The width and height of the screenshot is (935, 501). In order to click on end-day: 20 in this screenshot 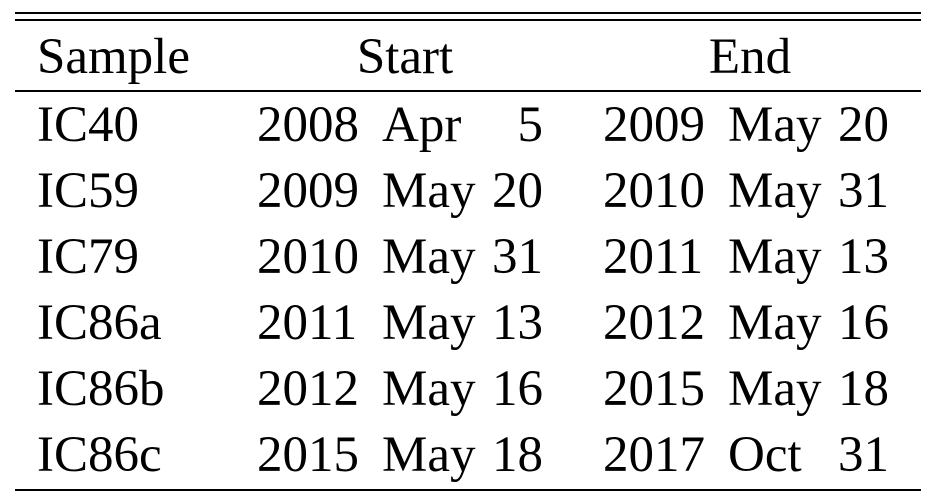, I will do `click(863, 125)`.